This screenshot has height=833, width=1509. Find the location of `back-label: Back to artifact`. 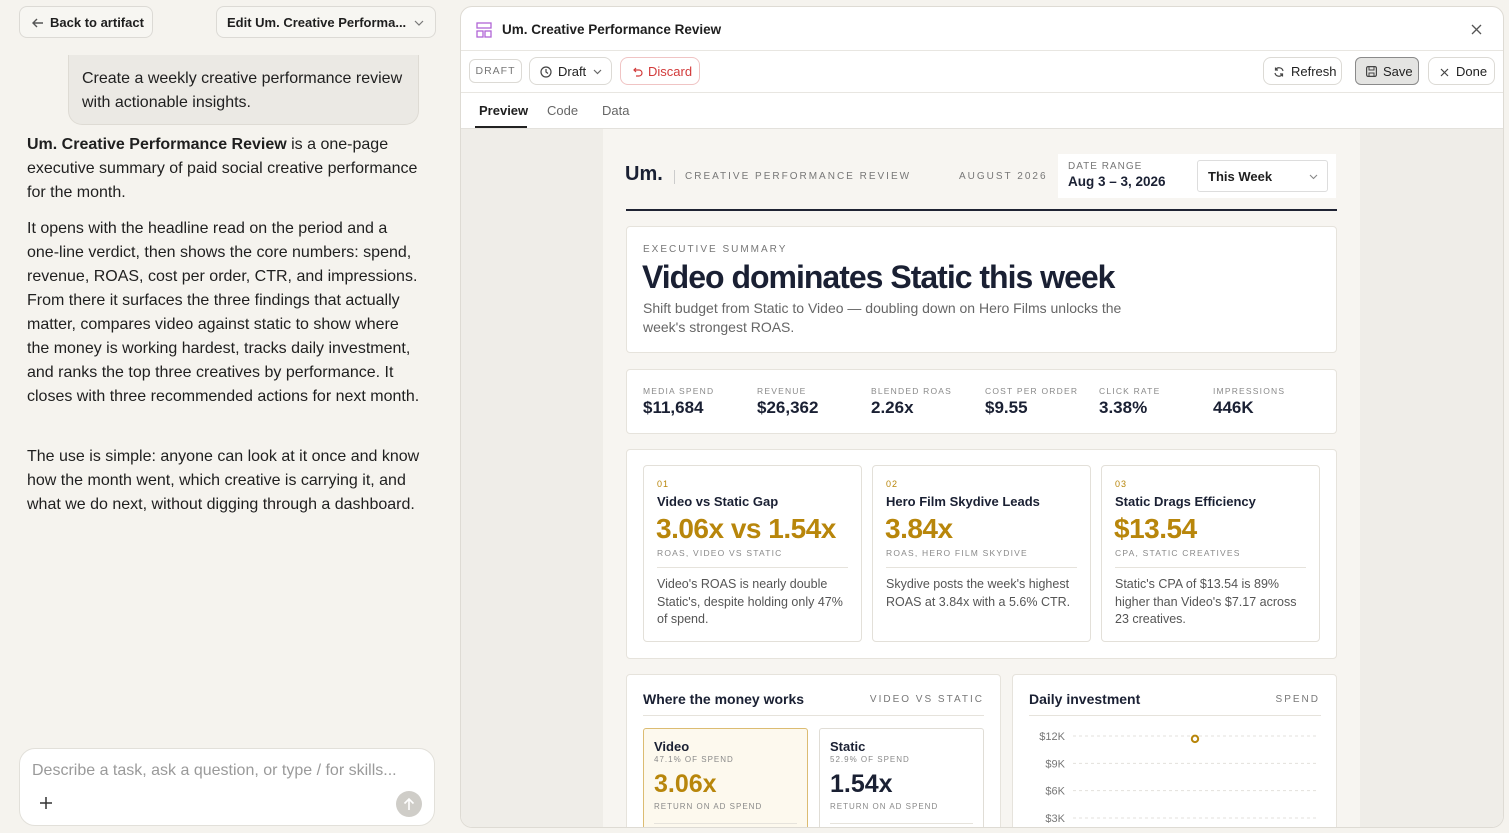

back-label: Back to artifact is located at coordinates (97, 22).